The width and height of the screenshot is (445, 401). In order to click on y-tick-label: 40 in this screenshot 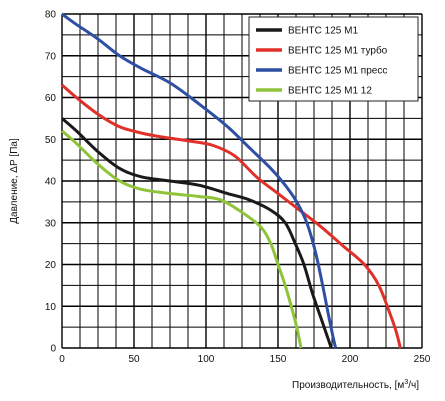, I will do `click(51, 182)`.